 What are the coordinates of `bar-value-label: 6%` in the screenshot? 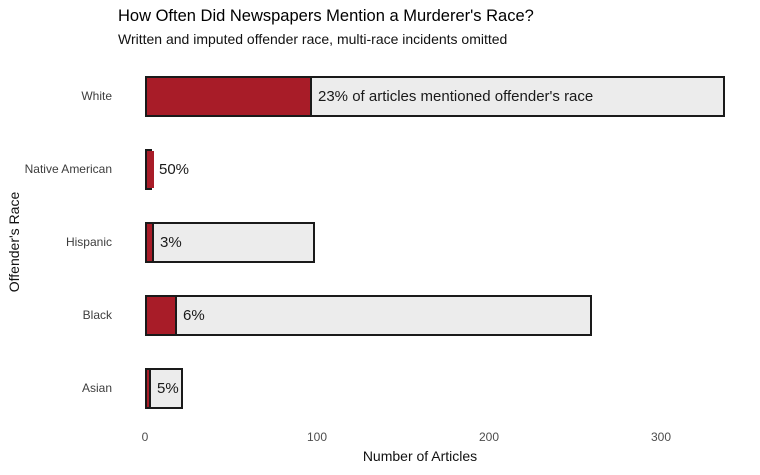 It's located at (194, 315).